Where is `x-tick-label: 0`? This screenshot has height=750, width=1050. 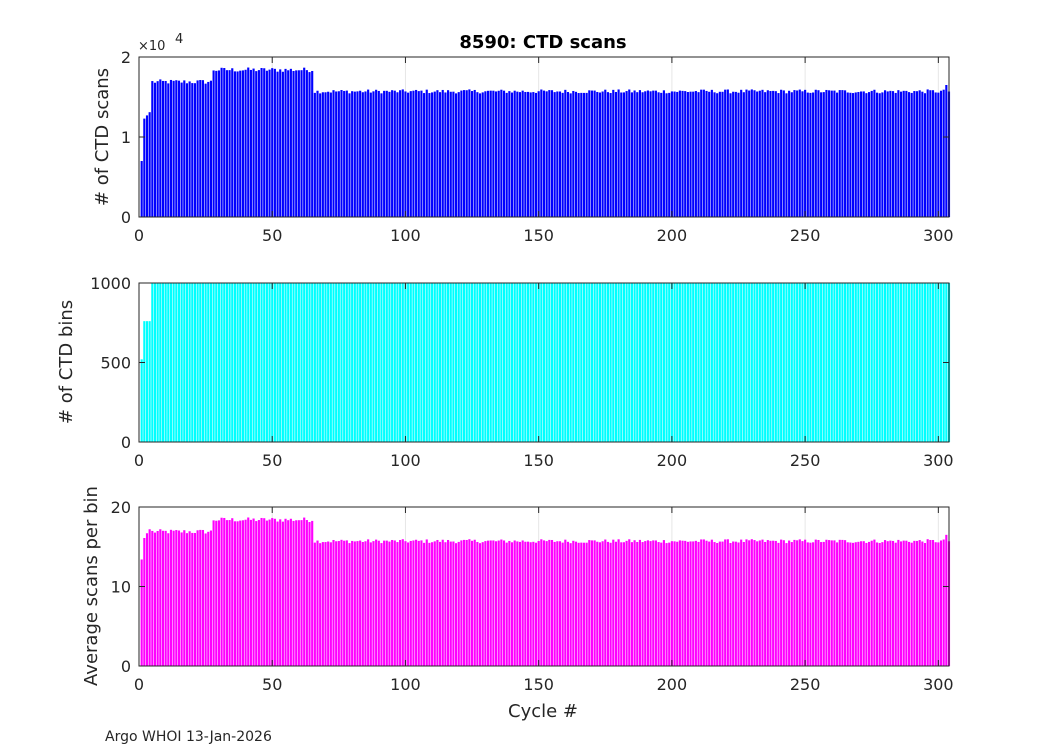
x-tick-label: 0 is located at coordinates (139, 235).